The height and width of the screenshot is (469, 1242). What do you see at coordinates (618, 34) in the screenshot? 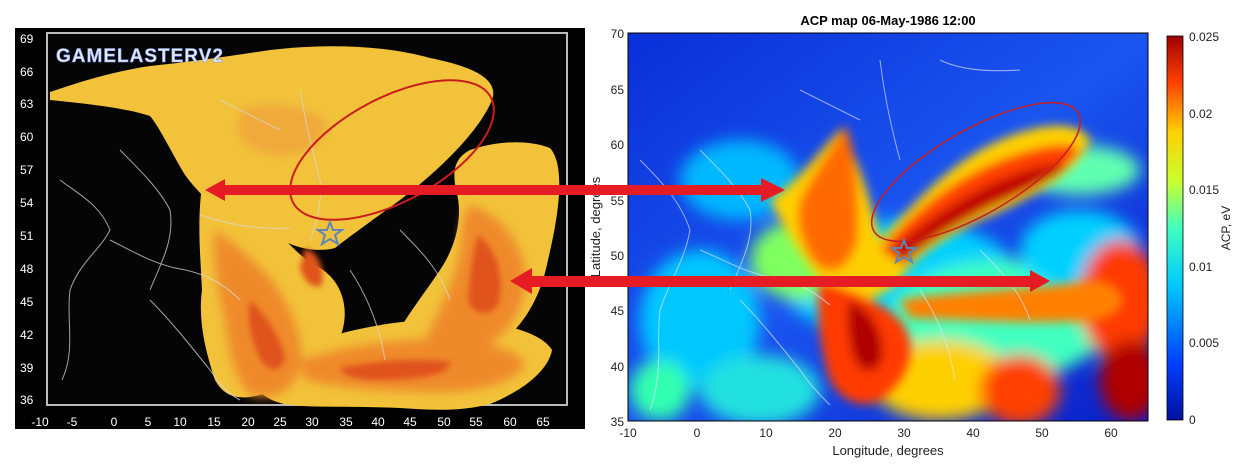
I see `right-lat-tick: 70` at bounding box center [618, 34].